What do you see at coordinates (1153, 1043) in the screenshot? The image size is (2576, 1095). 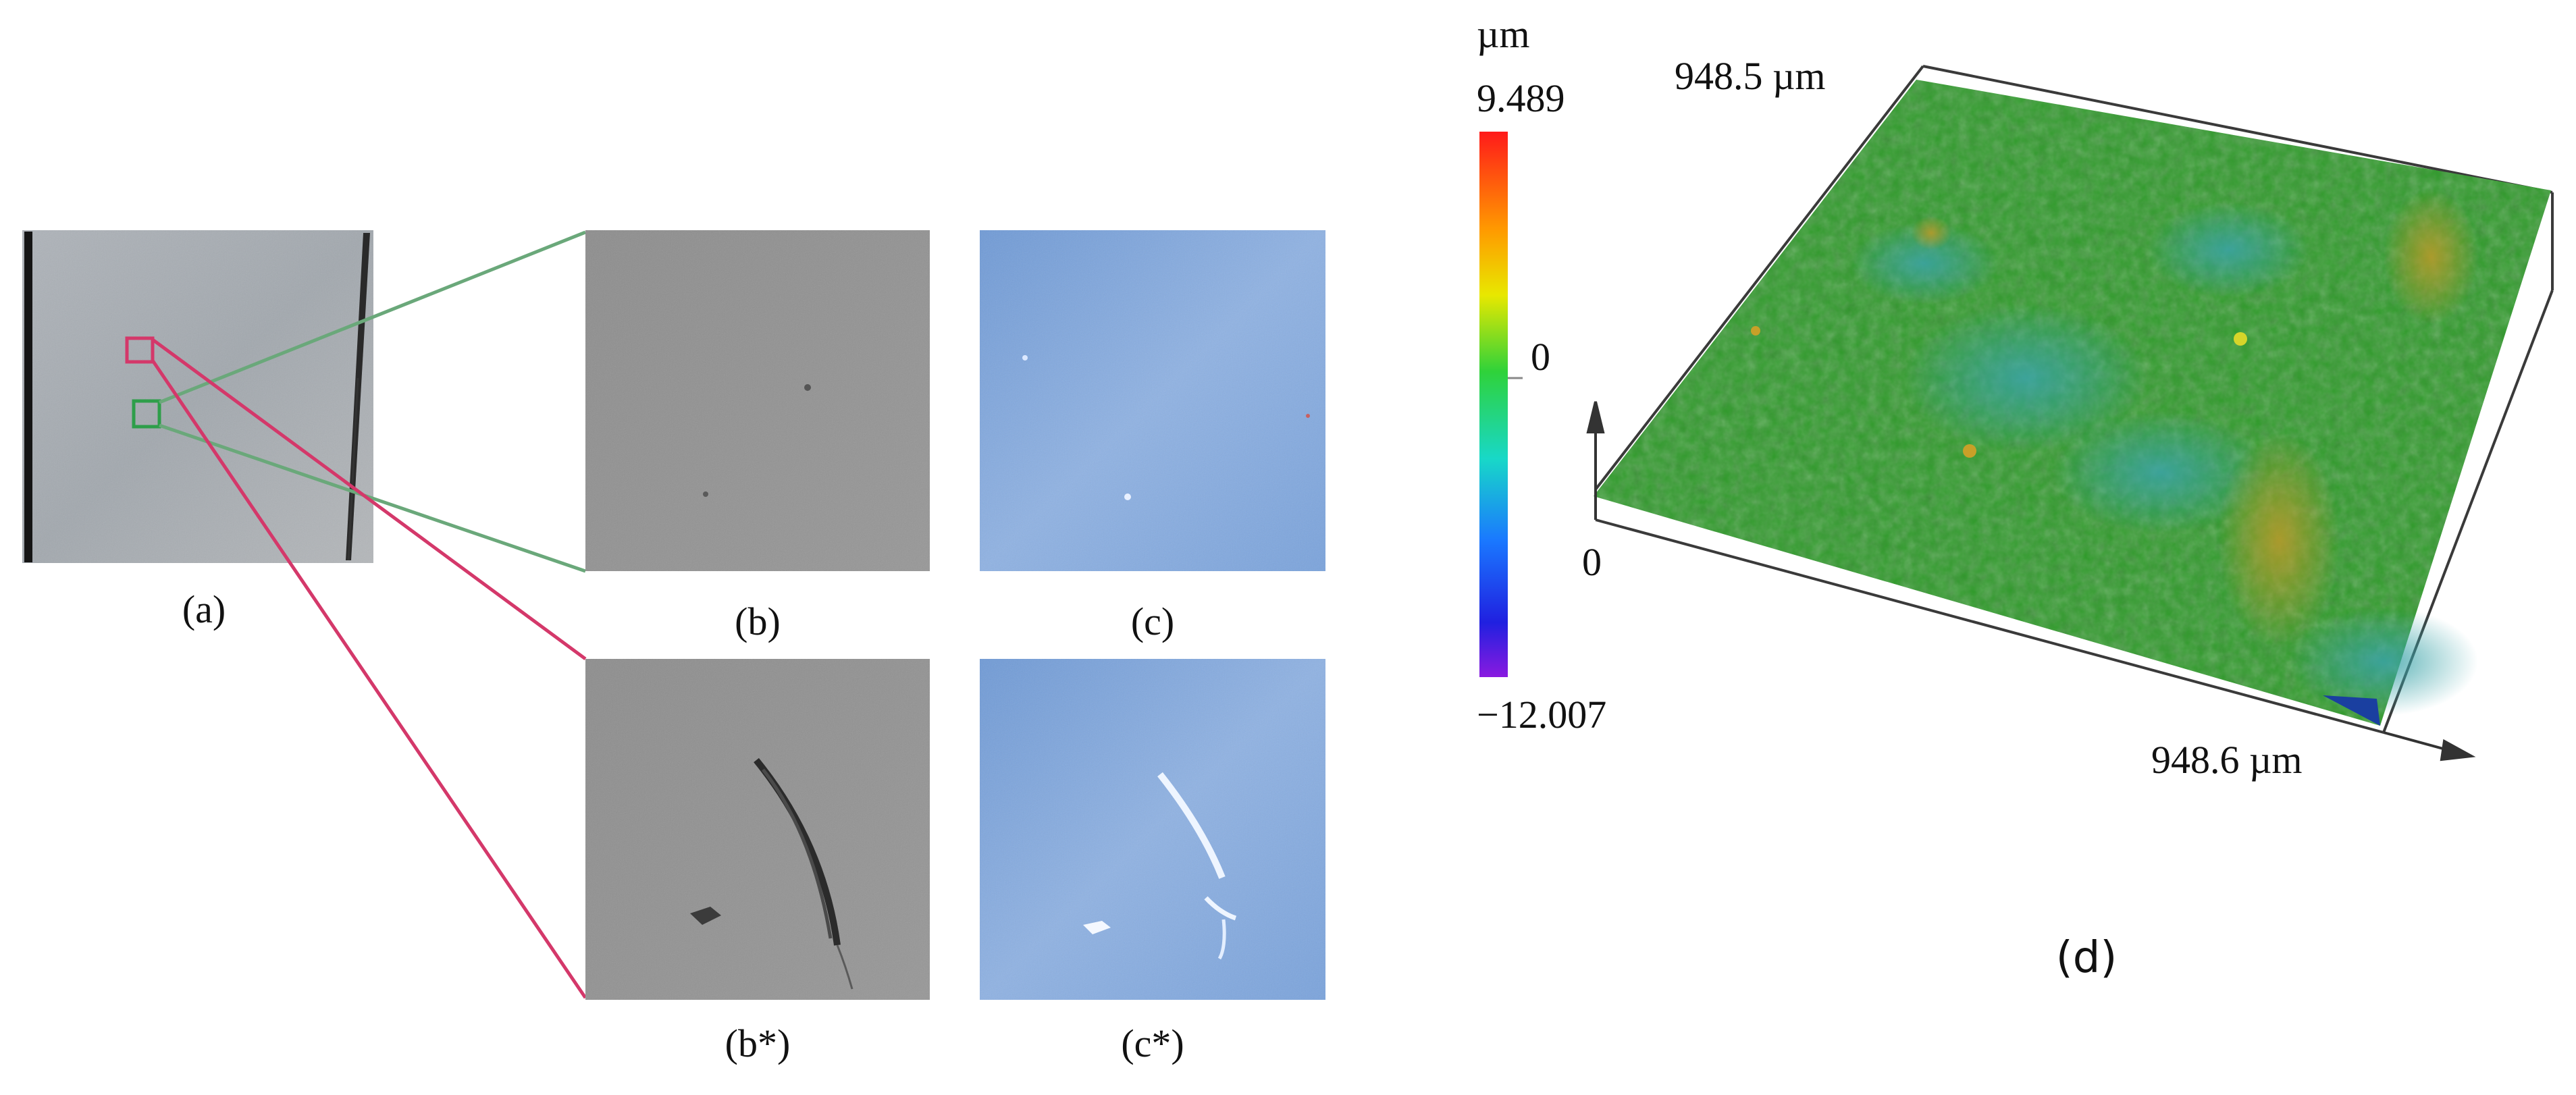 I see `panel-c-star-label: (c*)` at bounding box center [1153, 1043].